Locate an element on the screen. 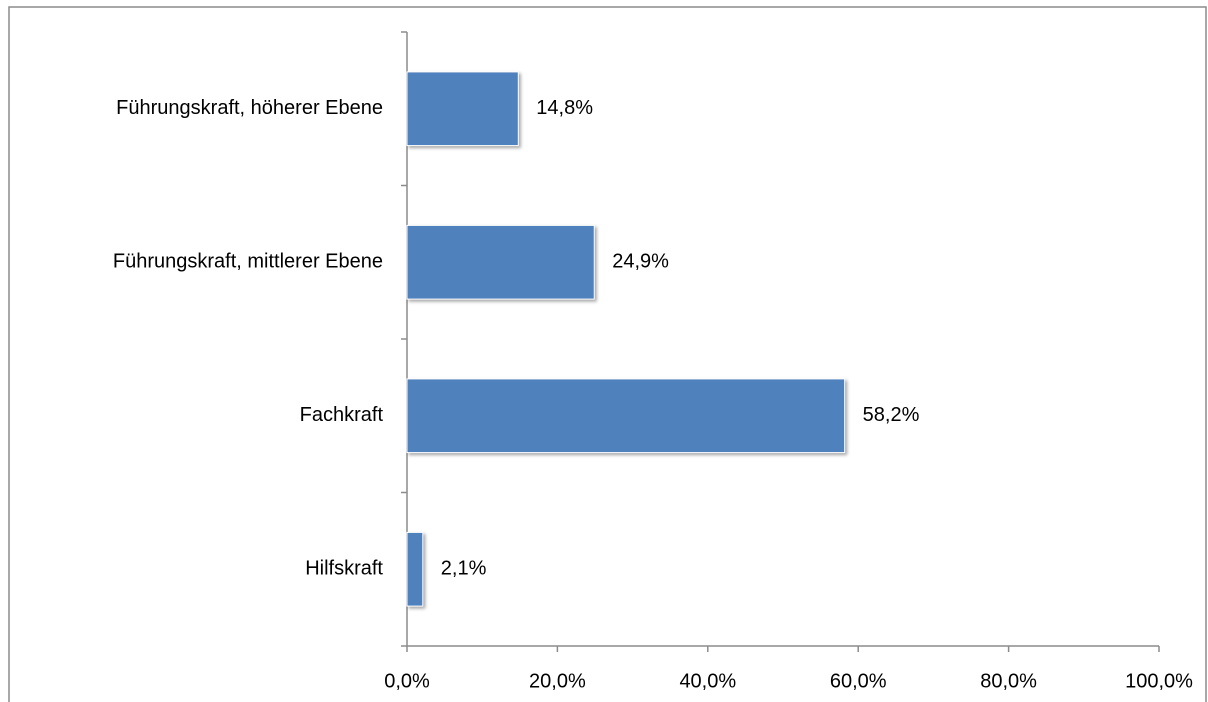  x-tick-label: 40,0% is located at coordinates (707, 681).